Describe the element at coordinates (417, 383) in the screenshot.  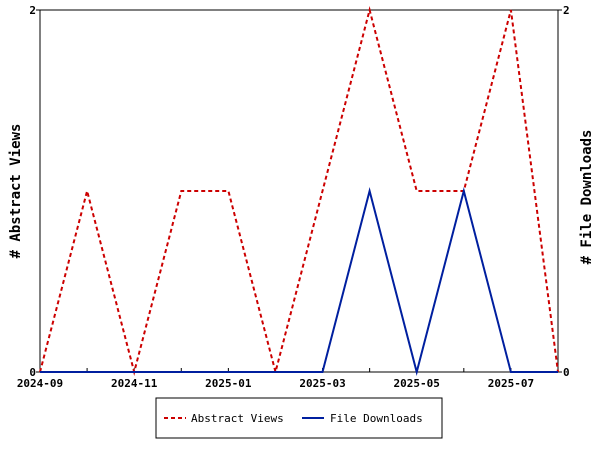
I see `x-tick-label: 2025-05` at that location.